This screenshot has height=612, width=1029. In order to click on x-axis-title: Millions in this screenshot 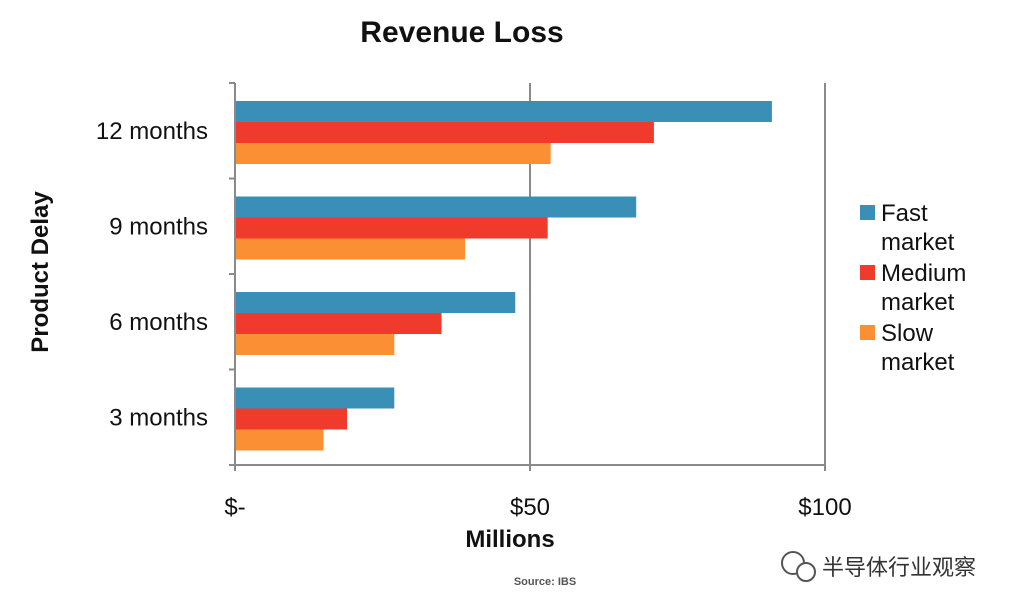, I will do `click(509, 539)`.